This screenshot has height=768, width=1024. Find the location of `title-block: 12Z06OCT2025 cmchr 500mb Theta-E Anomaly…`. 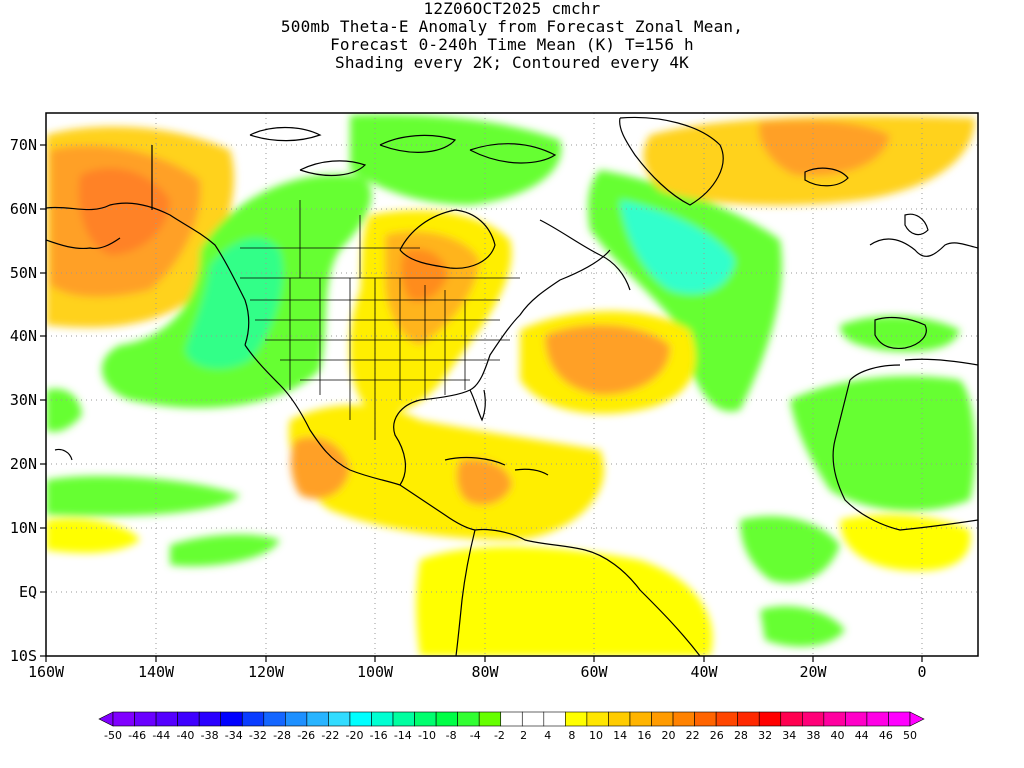

title-block: 12Z06OCT2025 cmchr 500mb Theta-E Anomaly… is located at coordinates (512, 36).